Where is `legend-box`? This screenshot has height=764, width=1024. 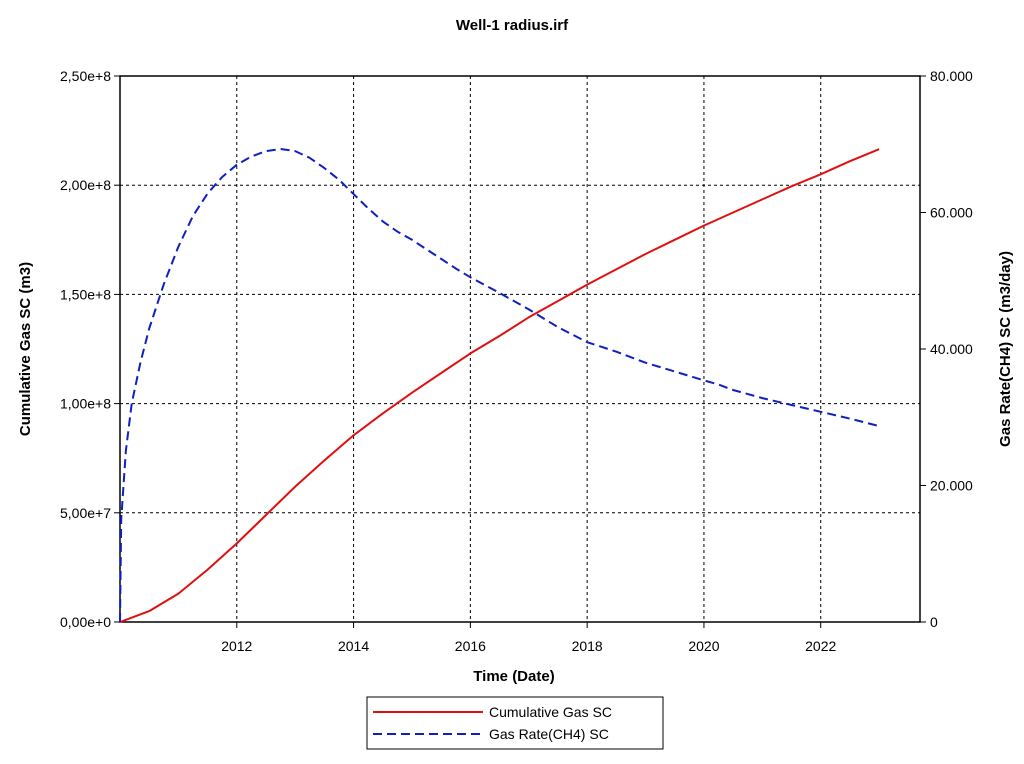
legend-box is located at coordinates (515, 723).